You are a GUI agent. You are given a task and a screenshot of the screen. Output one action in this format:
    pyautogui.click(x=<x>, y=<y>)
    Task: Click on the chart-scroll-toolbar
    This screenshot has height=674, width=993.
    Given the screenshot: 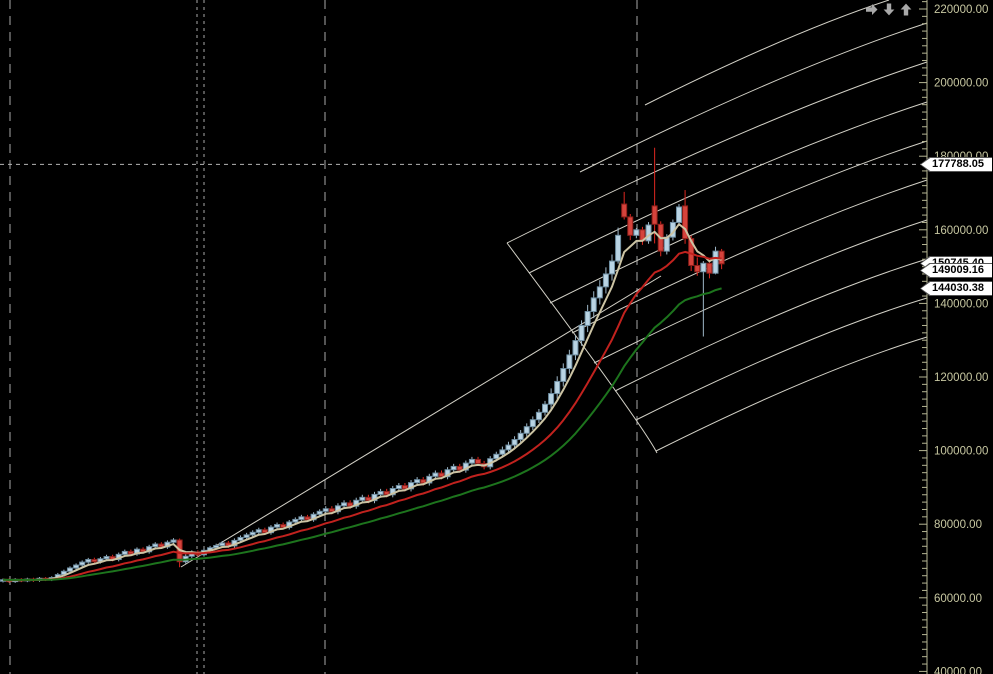 What is the action you would take?
    pyautogui.click(x=892, y=10)
    